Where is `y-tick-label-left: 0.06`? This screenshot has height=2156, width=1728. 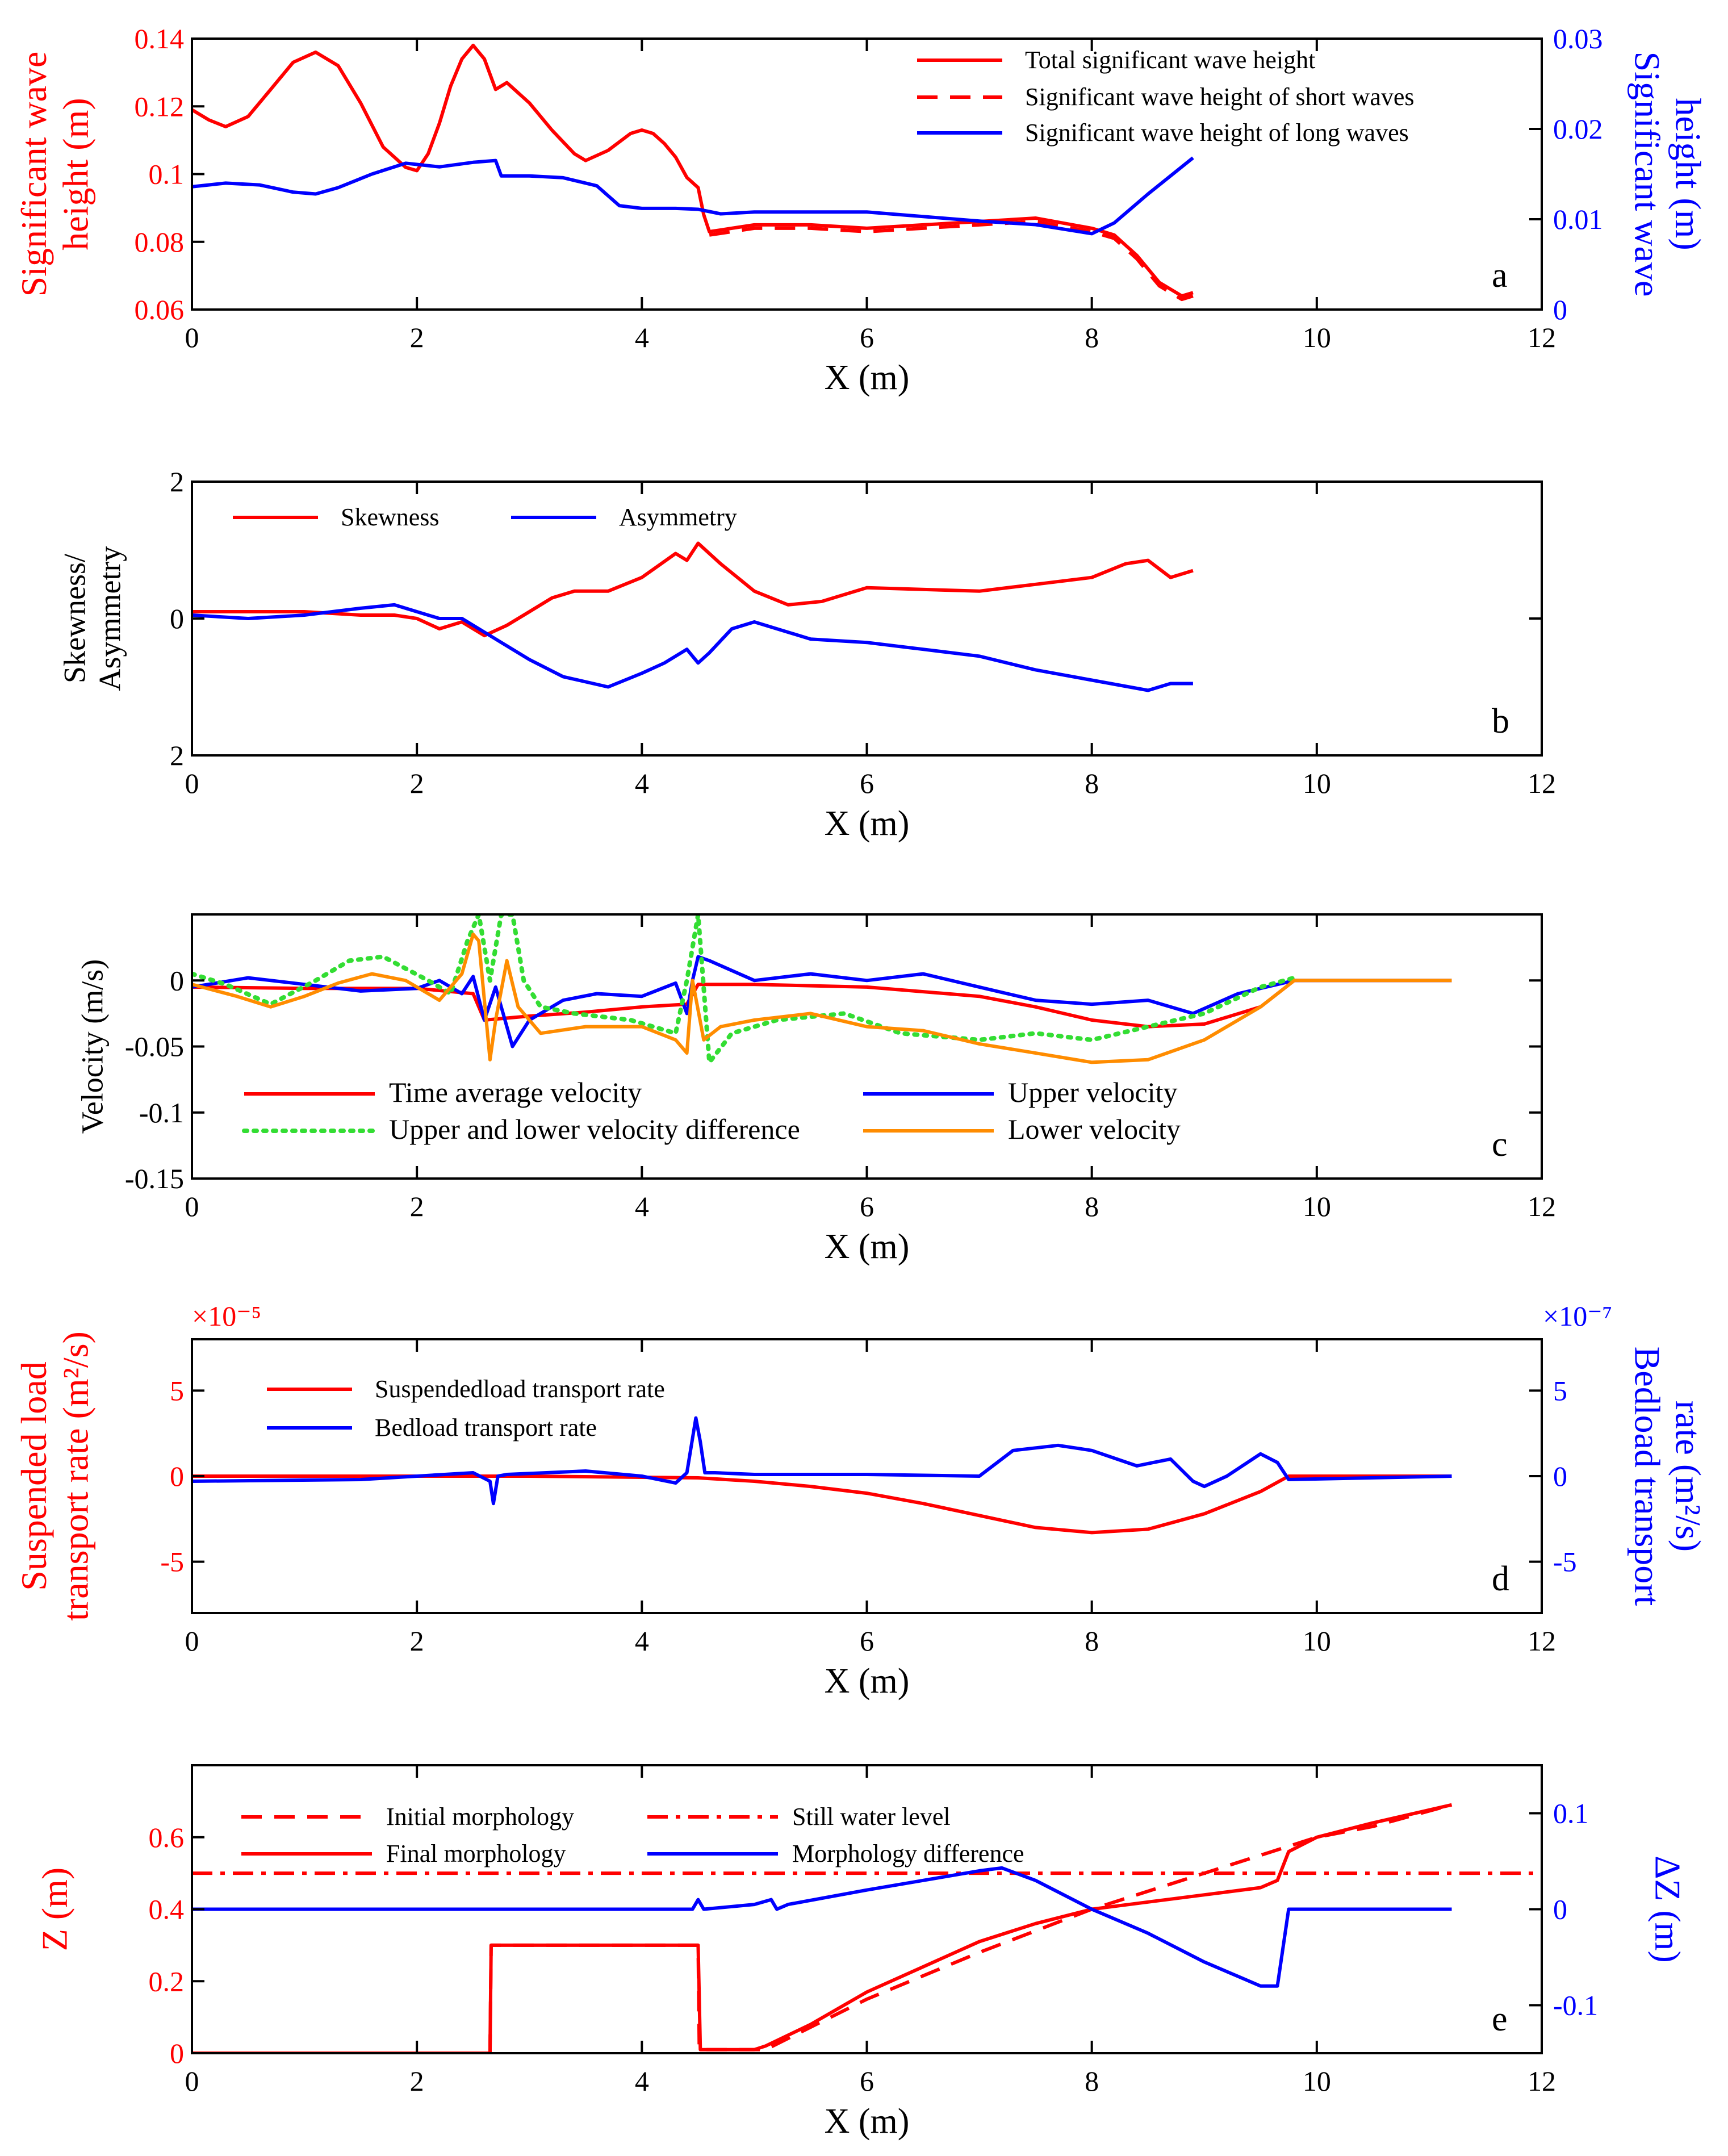 y-tick-label-left: 0.06 is located at coordinates (160, 309).